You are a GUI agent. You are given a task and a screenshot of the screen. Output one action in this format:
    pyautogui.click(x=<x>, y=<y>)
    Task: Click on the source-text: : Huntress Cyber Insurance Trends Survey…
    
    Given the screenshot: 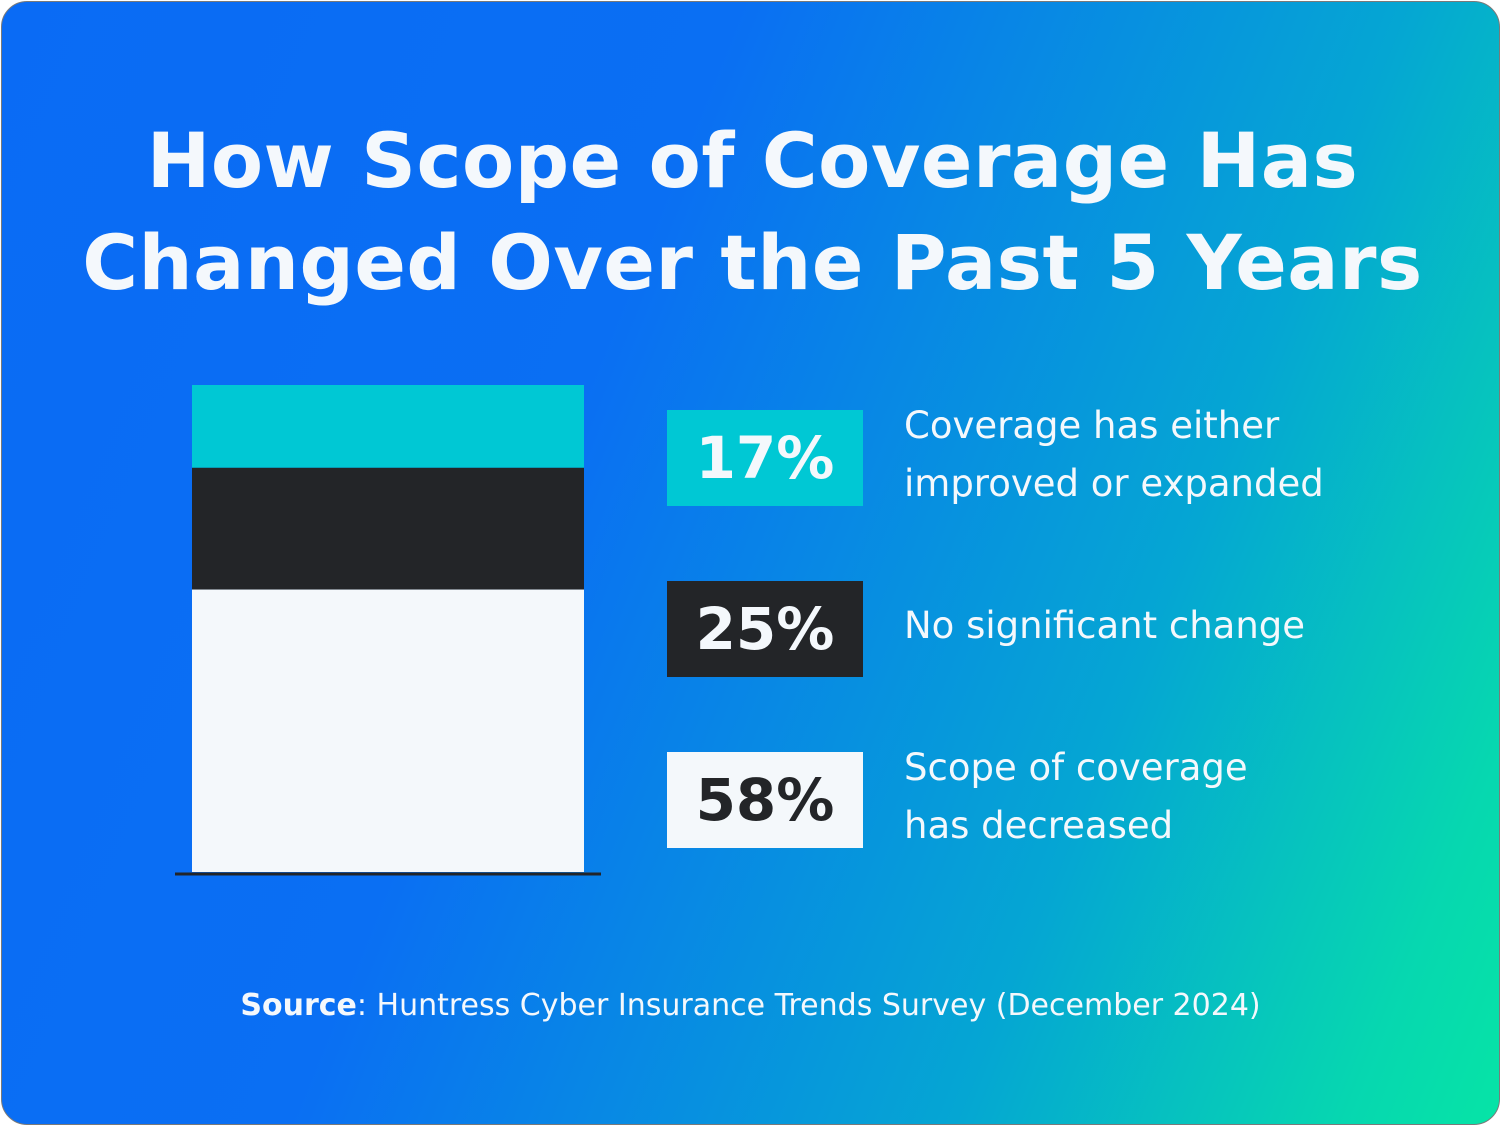 What is the action you would take?
    pyautogui.click(x=808, y=1005)
    